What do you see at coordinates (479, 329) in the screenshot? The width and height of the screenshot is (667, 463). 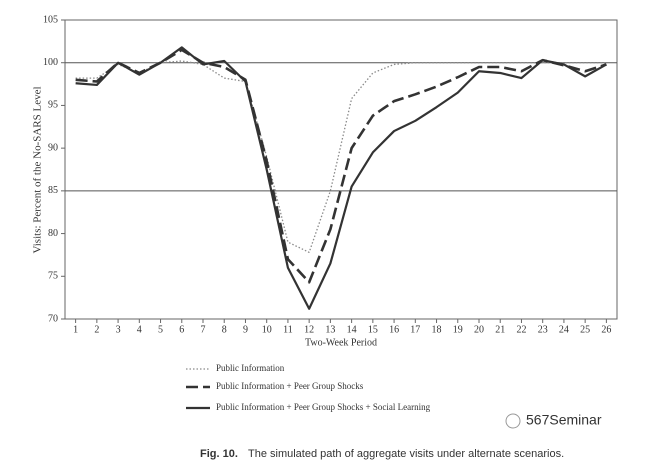 I see `x-tick-label: 20` at bounding box center [479, 329].